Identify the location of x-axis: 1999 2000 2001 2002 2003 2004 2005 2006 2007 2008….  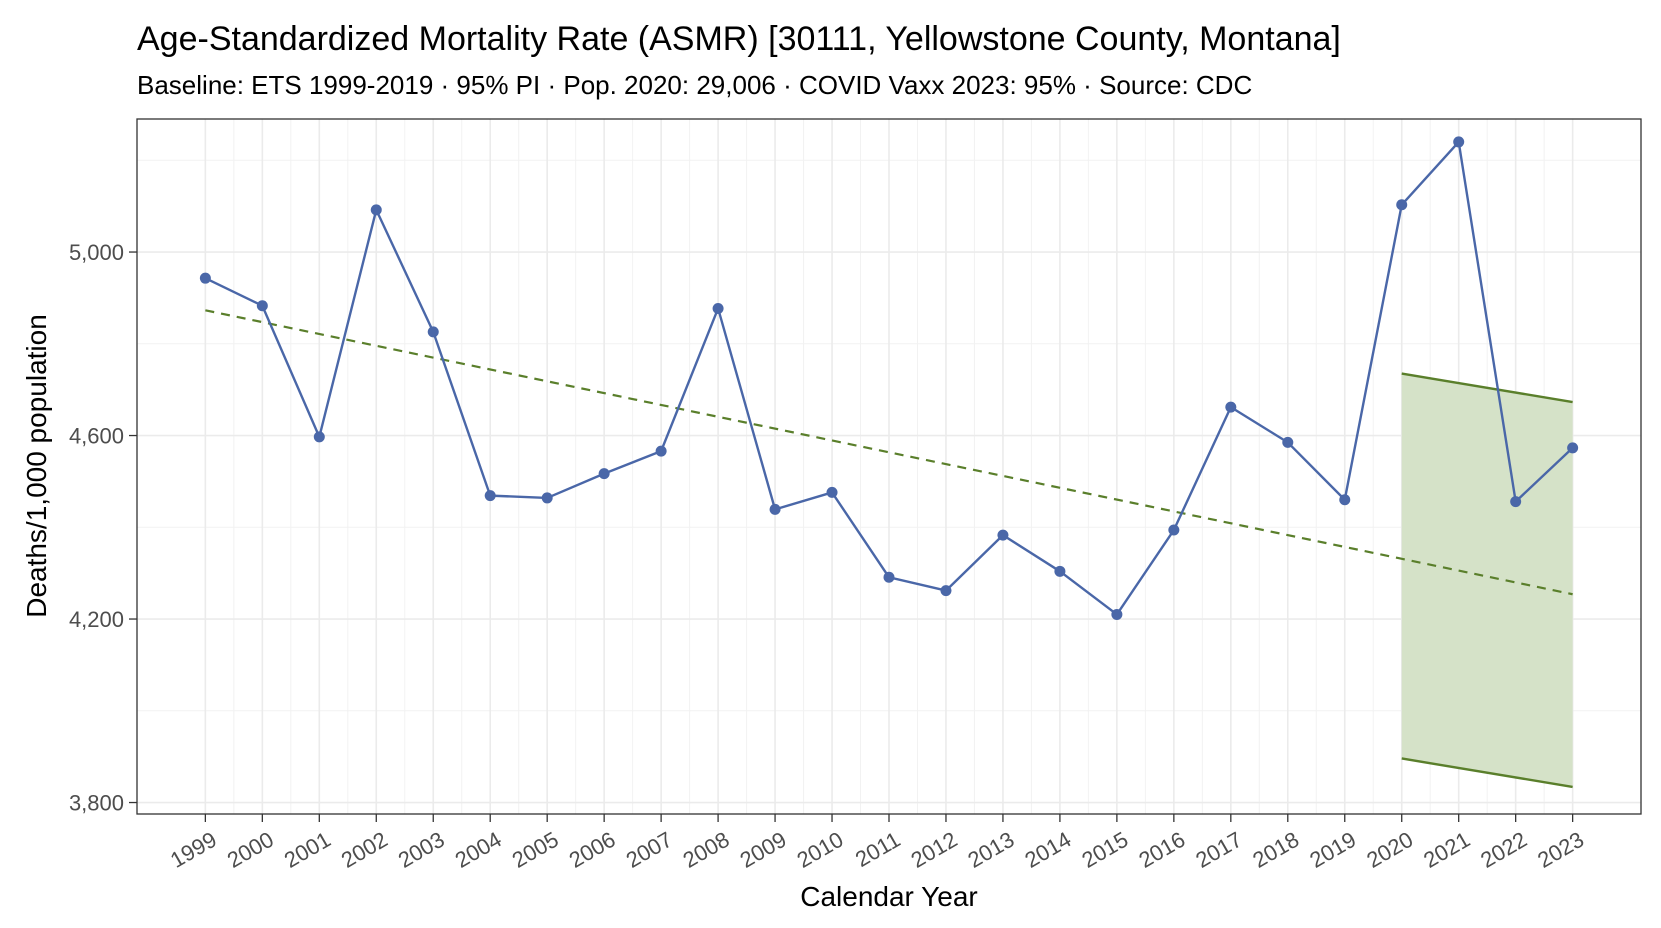
(877, 843).